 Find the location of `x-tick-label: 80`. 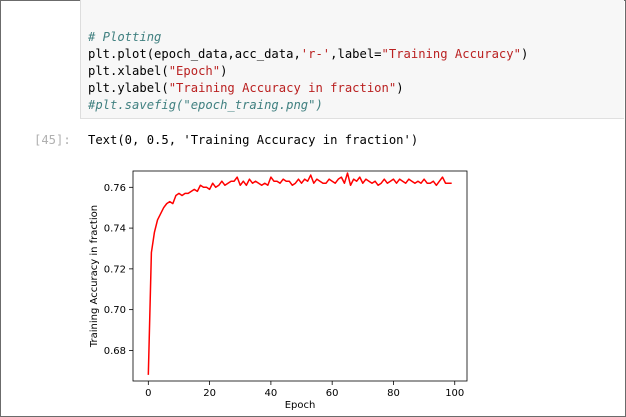

x-tick-label: 80 is located at coordinates (393, 393).